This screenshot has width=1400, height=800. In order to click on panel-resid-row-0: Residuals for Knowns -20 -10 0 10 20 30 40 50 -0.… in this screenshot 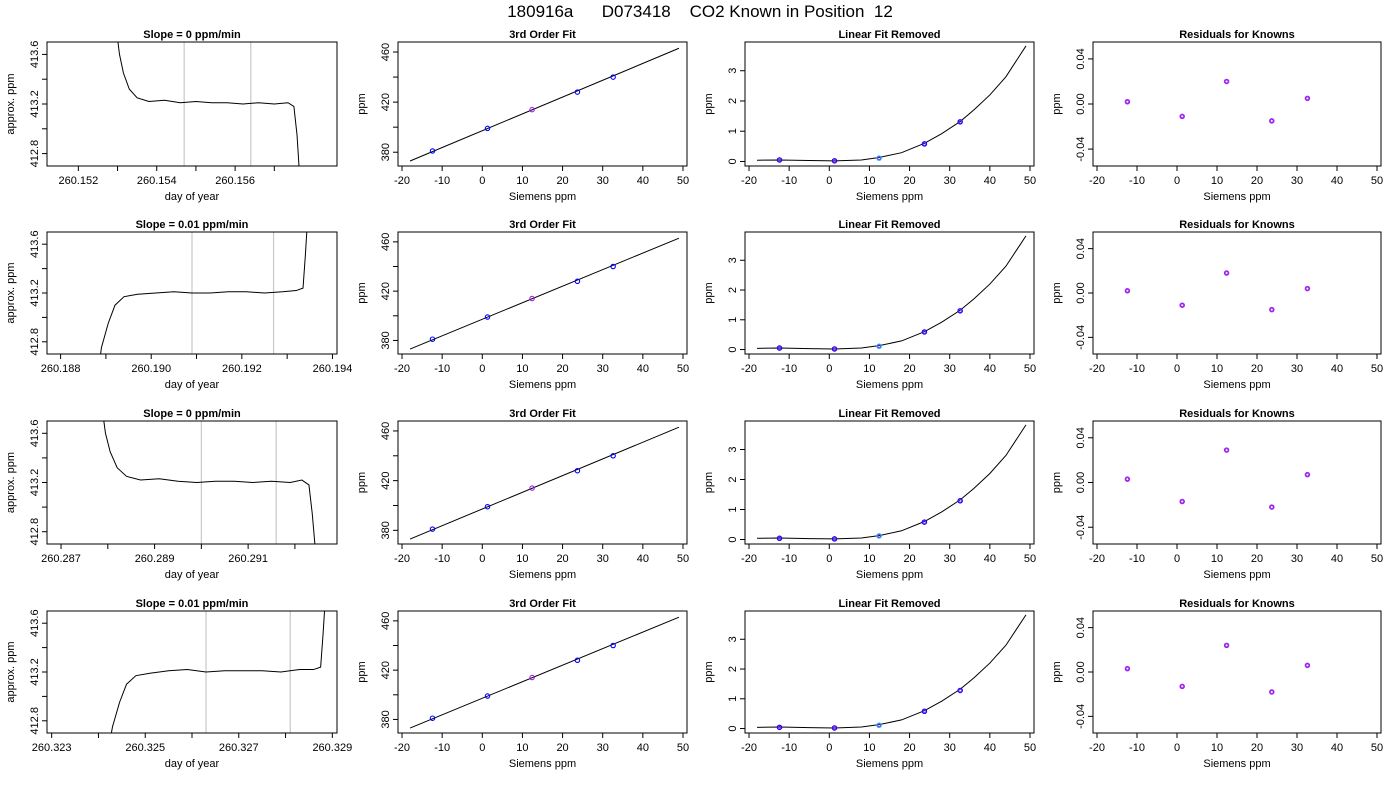, I will do `click(1217, 116)`.